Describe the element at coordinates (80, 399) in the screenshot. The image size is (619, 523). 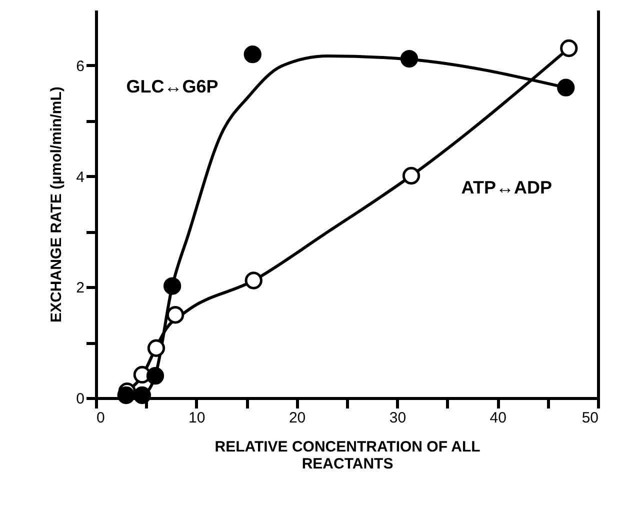
I see `y-tick-label: 0` at that location.